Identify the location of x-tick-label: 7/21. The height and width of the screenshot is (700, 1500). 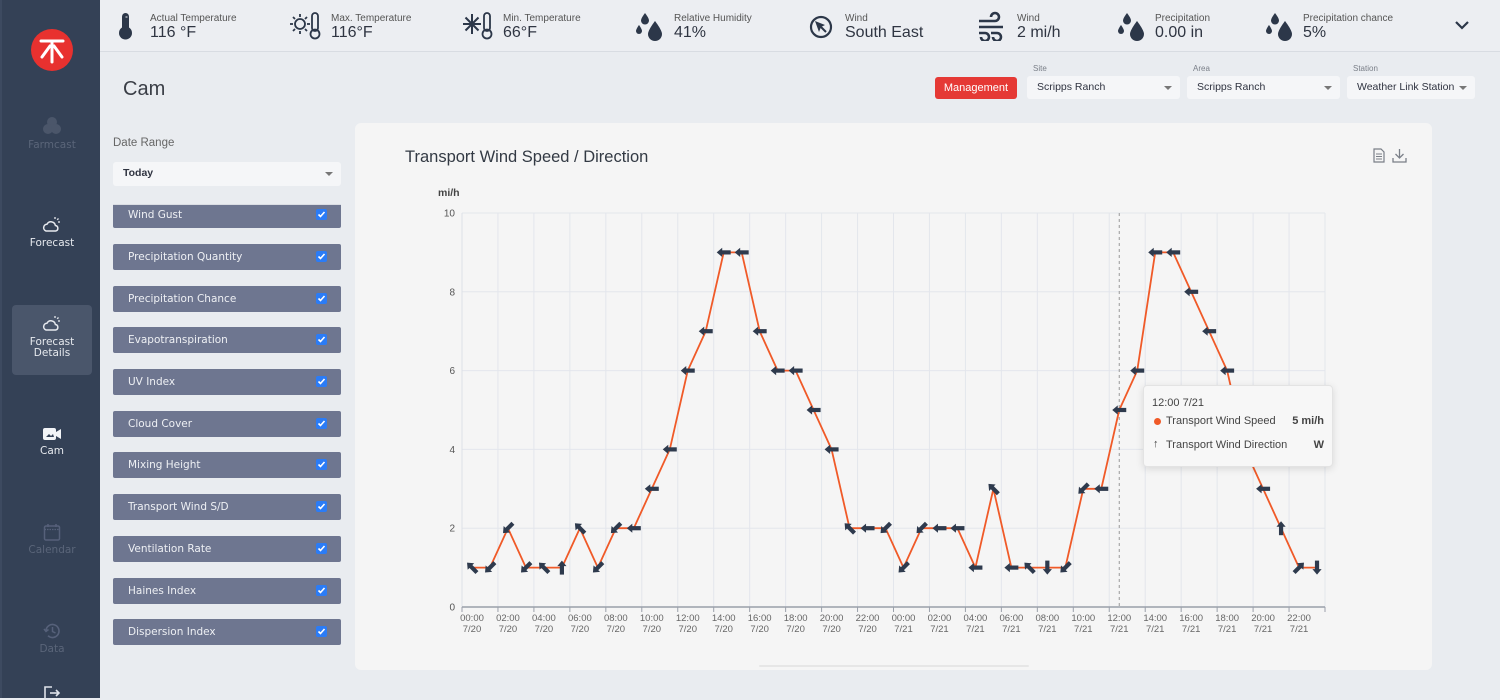
(1155, 629).